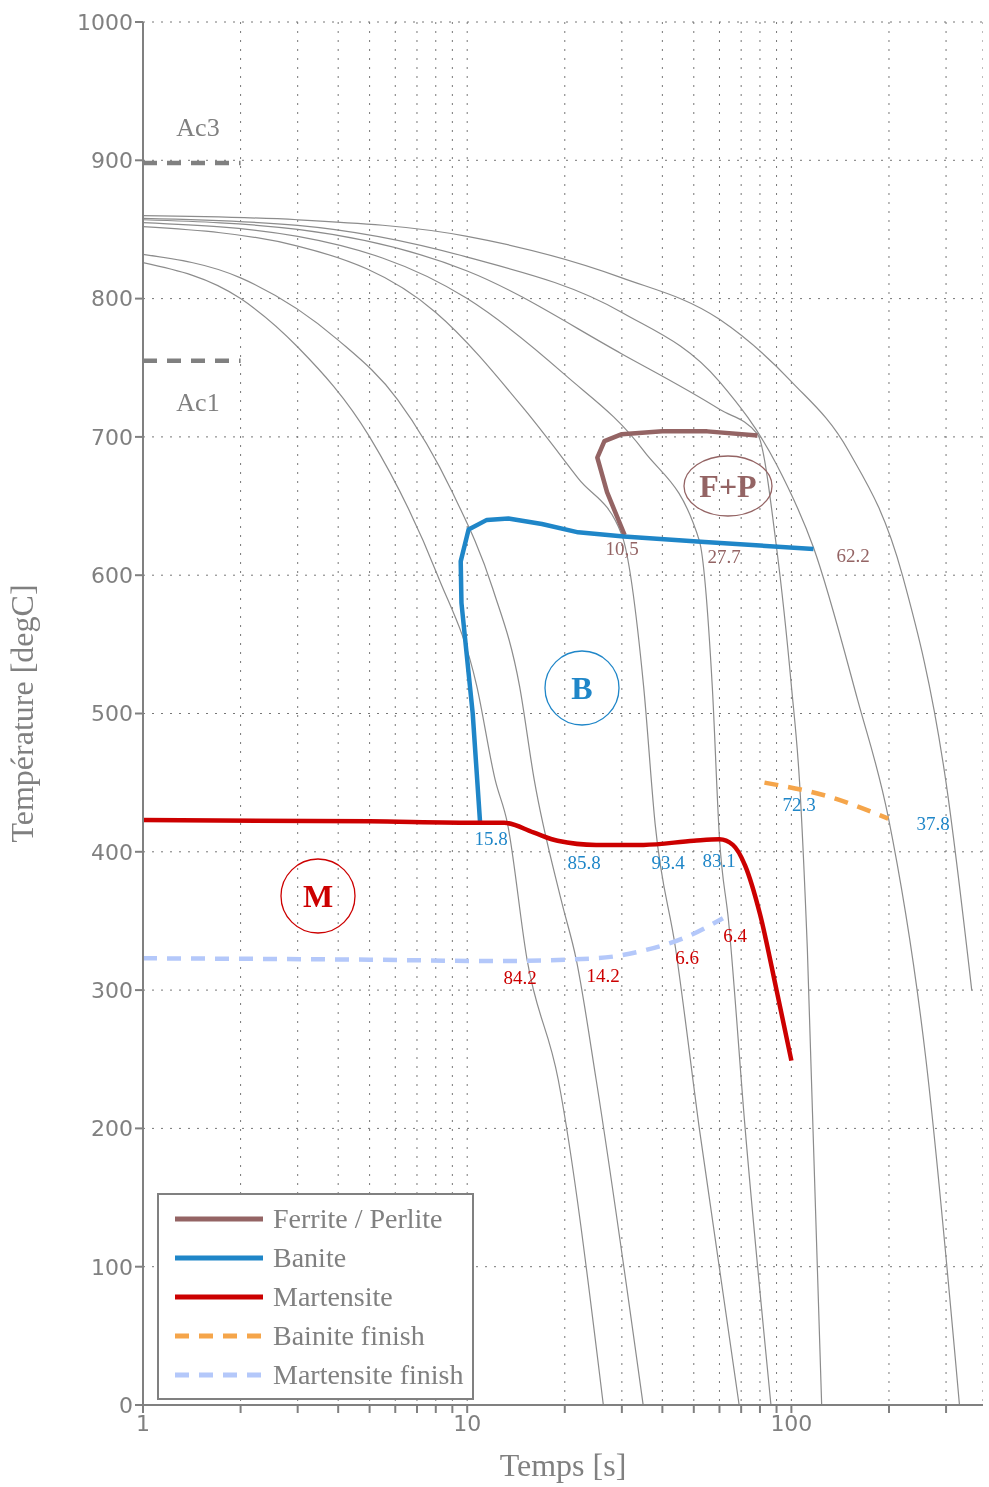 The height and width of the screenshot is (1487, 989). I want to click on y-tick-label: 500, so click(112, 714).